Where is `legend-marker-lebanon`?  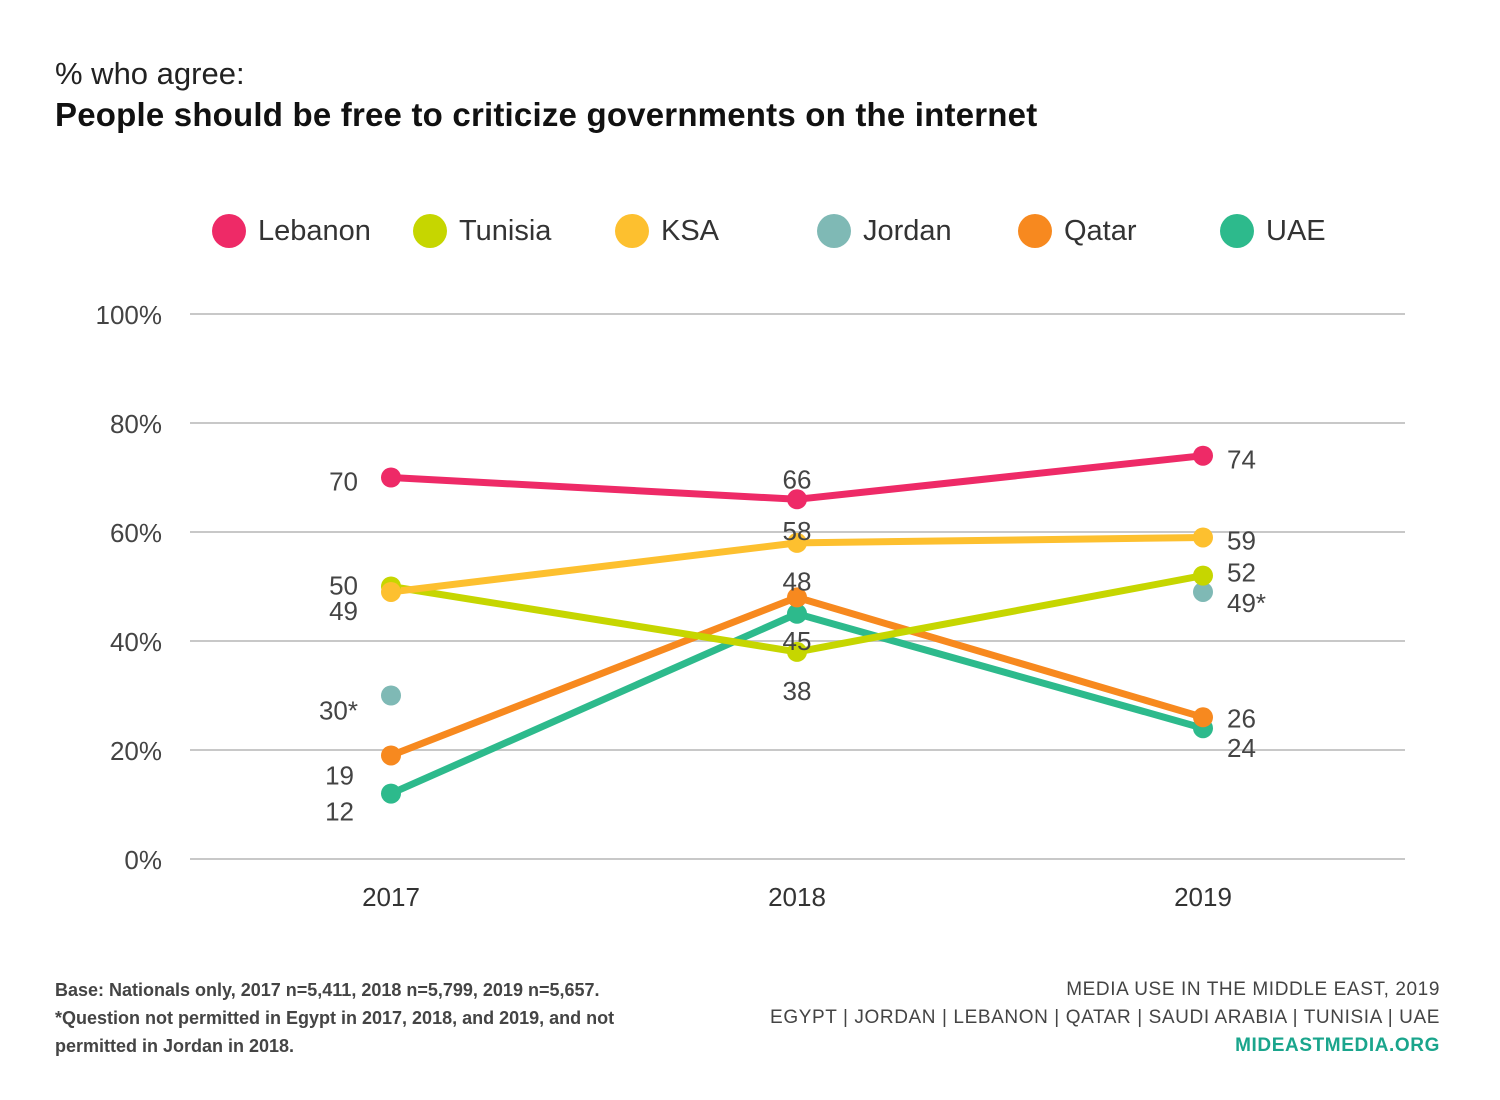 legend-marker-lebanon is located at coordinates (229, 231).